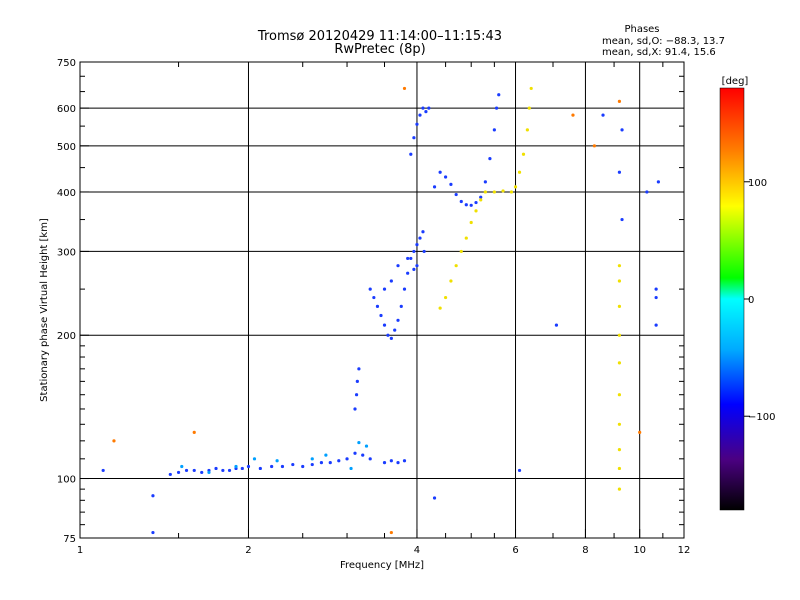 The image size is (800, 600). I want to click on colorbar, so click(732, 299).